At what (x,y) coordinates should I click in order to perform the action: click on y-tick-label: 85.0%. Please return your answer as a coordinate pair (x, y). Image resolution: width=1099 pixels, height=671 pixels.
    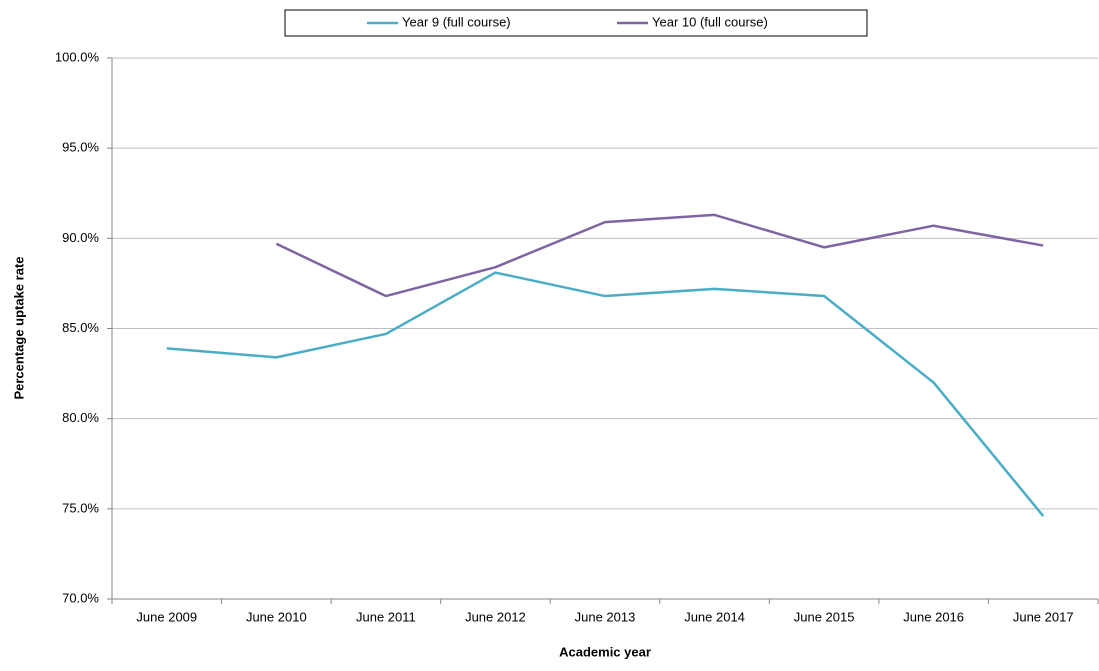
    Looking at the image, I should click on (80, 327).